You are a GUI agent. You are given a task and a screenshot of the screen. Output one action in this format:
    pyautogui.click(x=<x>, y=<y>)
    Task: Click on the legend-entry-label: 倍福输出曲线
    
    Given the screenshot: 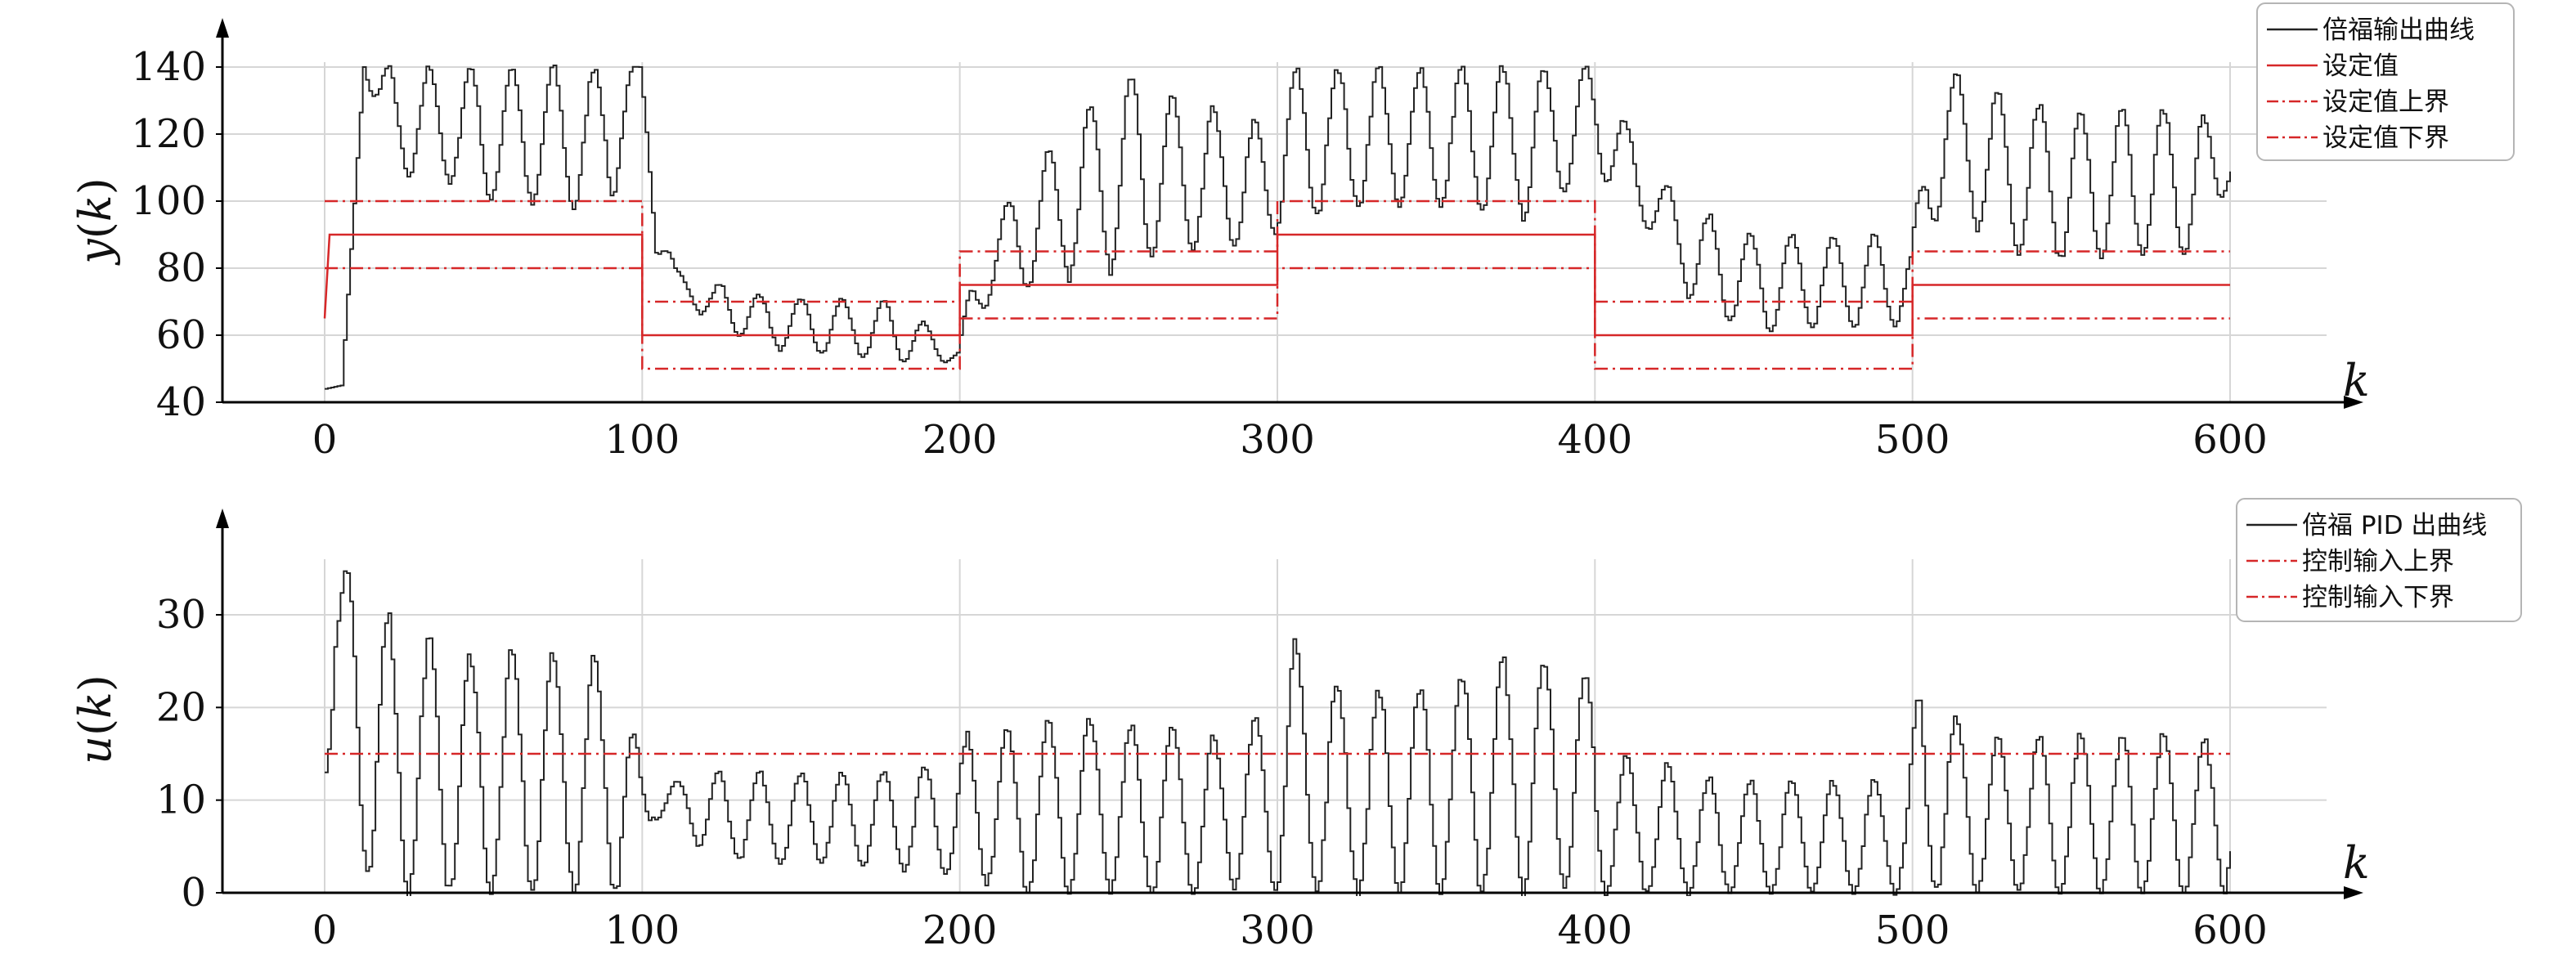 What is the action you would take?
    pyautogui.click(x=2398, y=30)
    